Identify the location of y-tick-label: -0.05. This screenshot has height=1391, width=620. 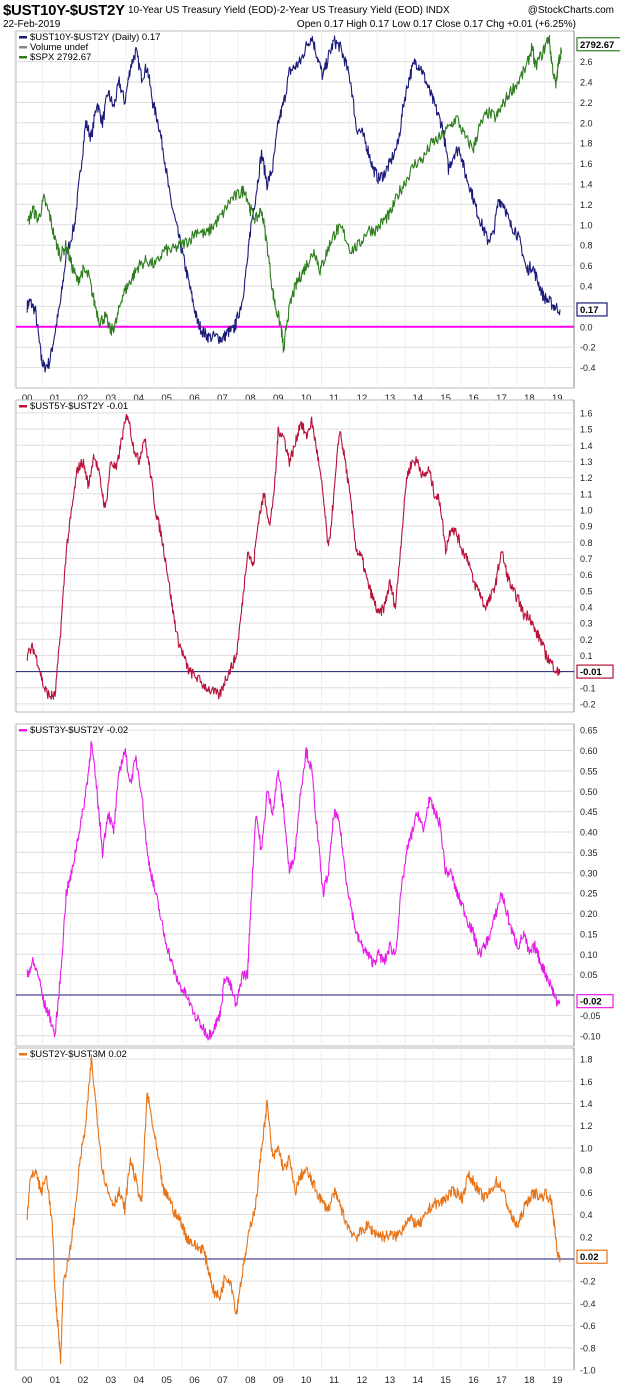
(590, 1016).